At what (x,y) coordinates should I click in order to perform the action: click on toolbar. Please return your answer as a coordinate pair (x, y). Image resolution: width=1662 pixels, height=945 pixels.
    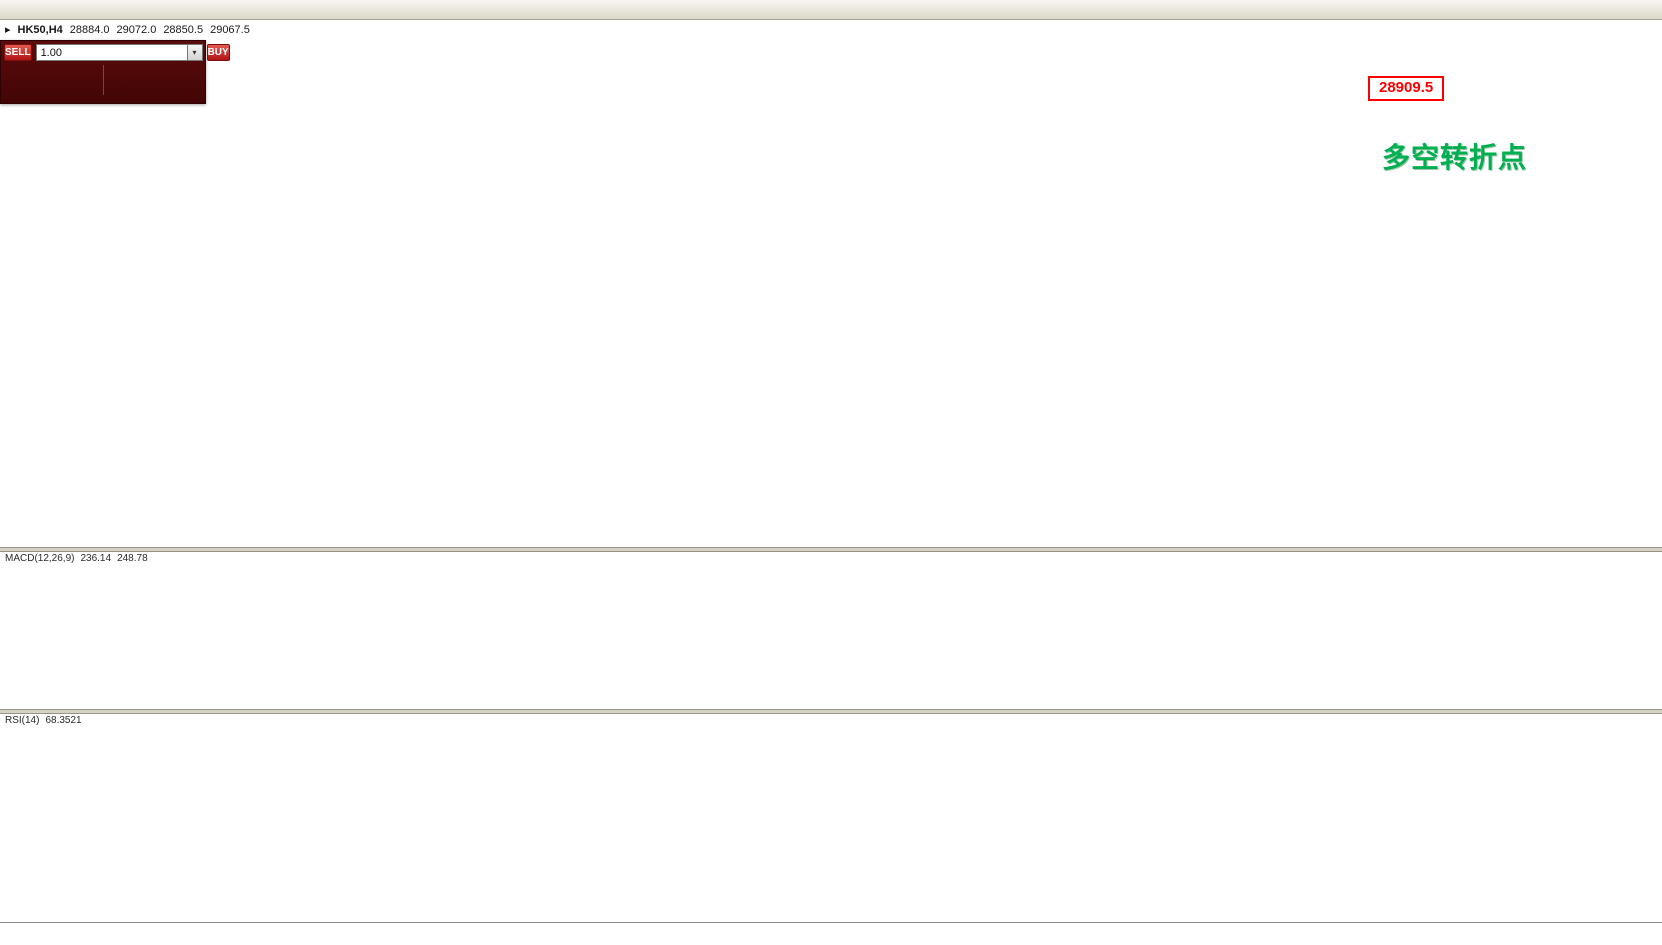
    Looking at the image, I should click on (831, 10).